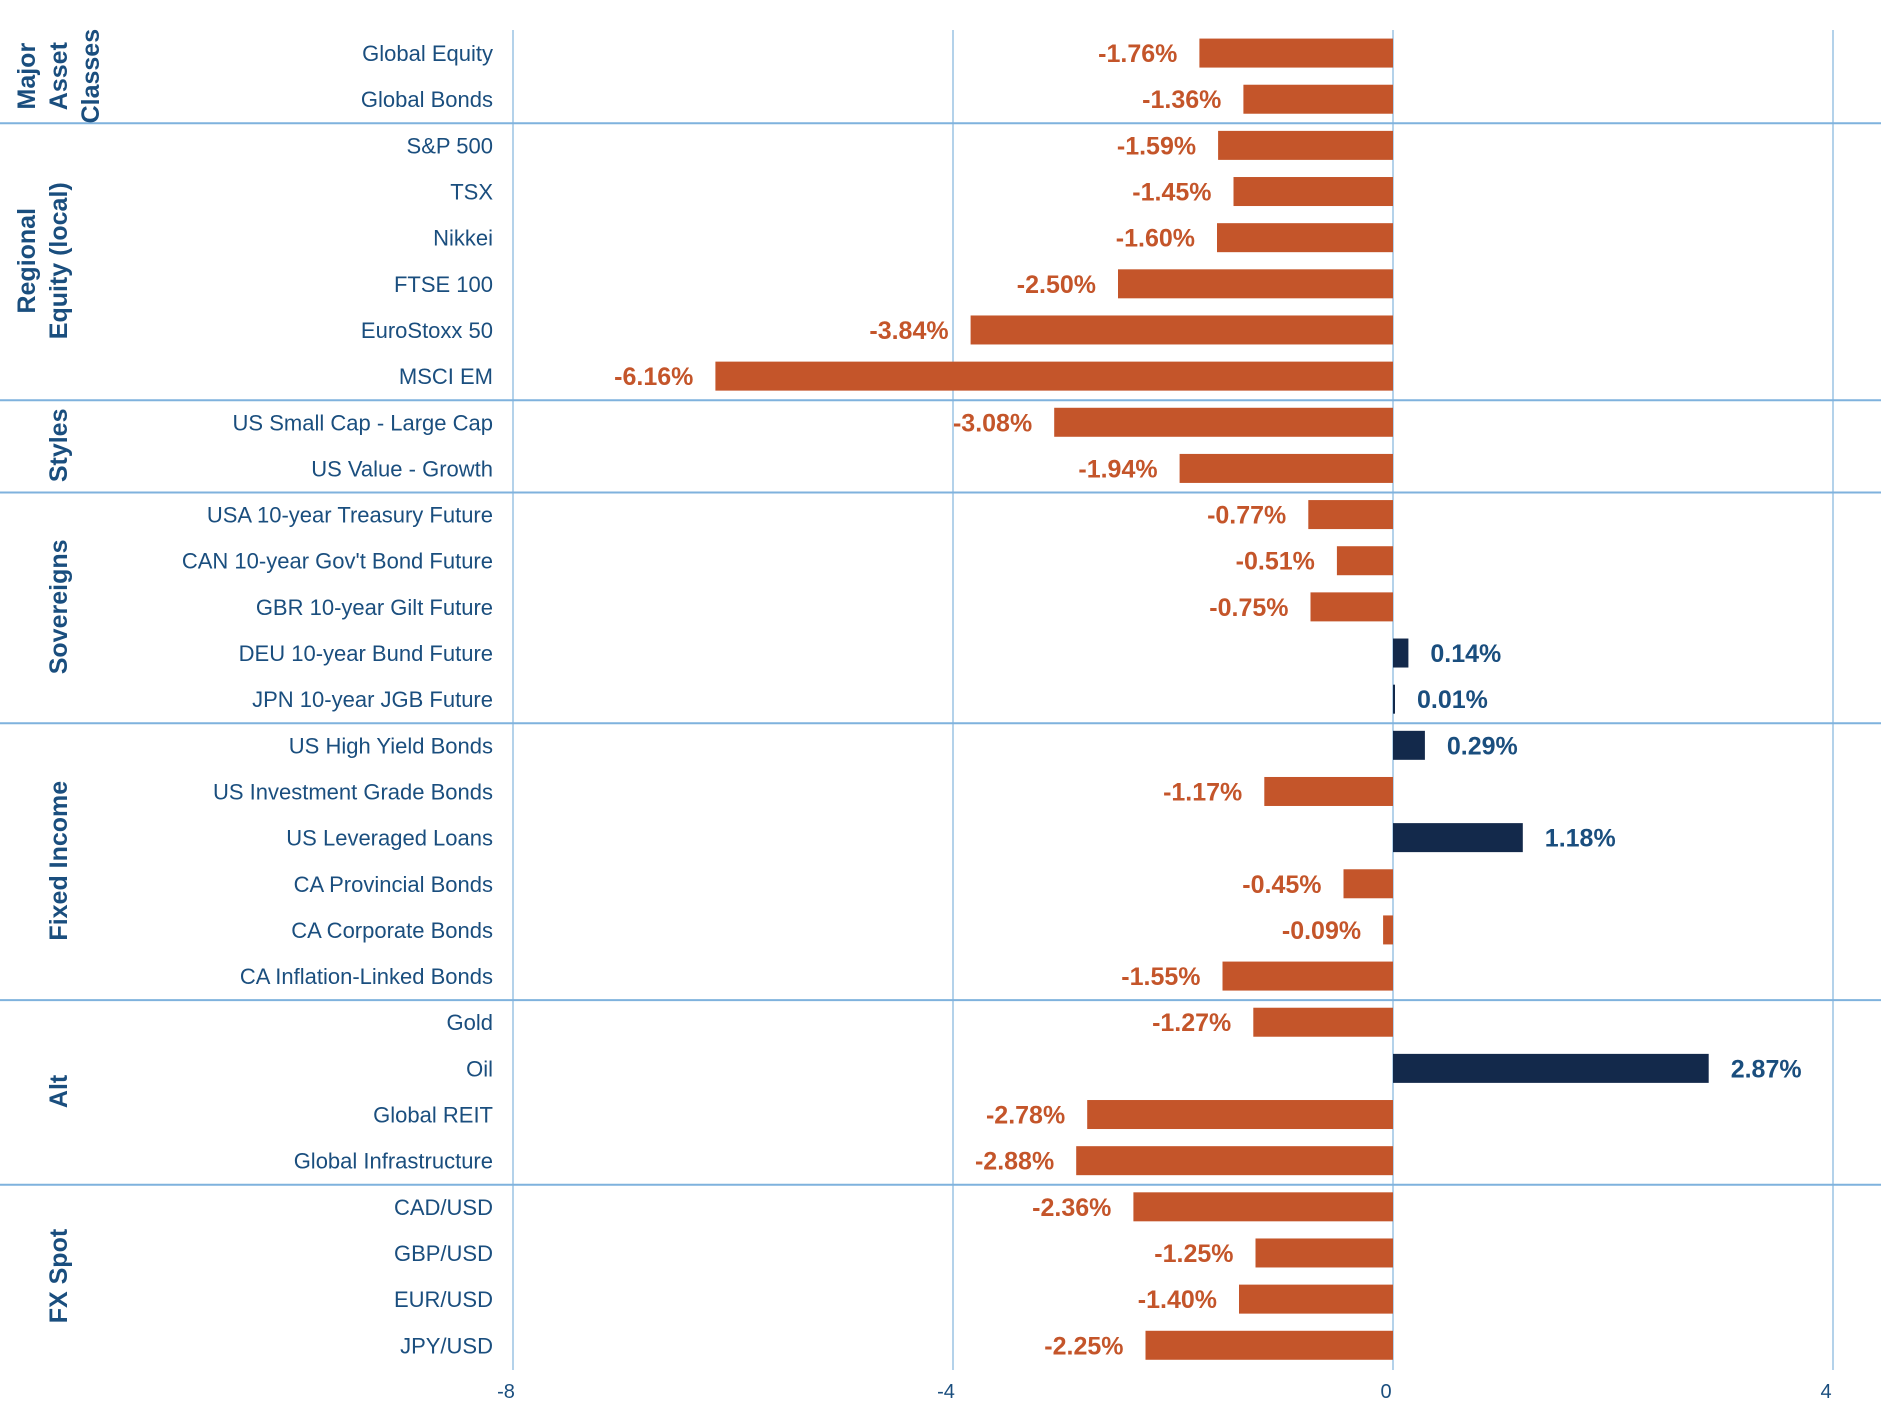 This screenshot has width=1881, height=1411. What do you see at coordinates (372, 699) in the screenshot?
I see `category-label: JPN 10-year JGB Future` at bounding box center [372, 699].